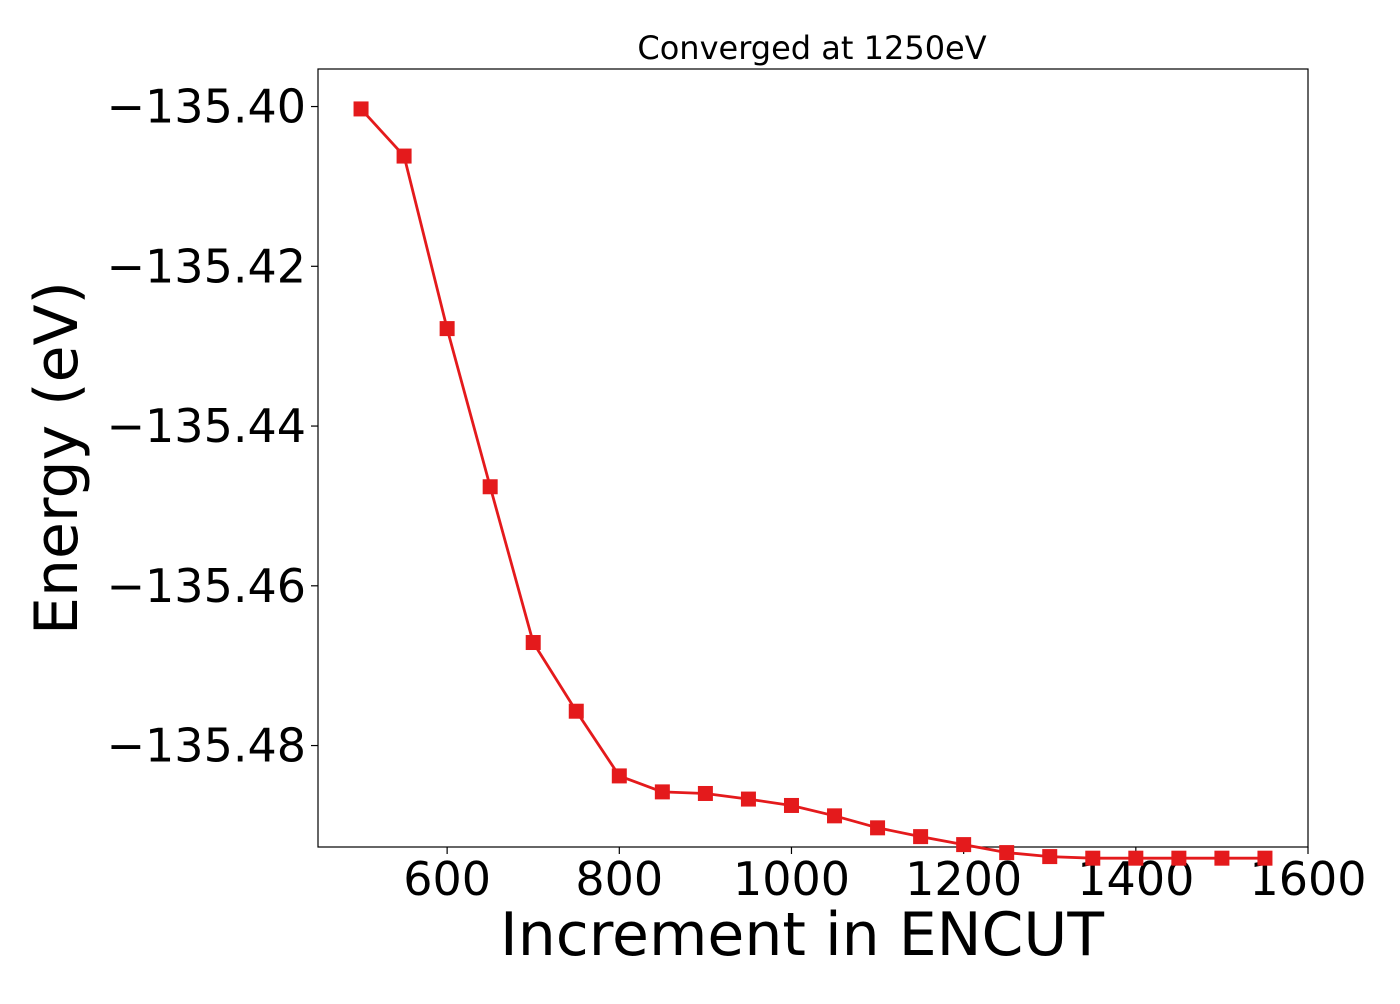 The height and width of the screenshot is (1004, 1400). I want to click on y-axis-label: Energy (eV), so click(57, 458).